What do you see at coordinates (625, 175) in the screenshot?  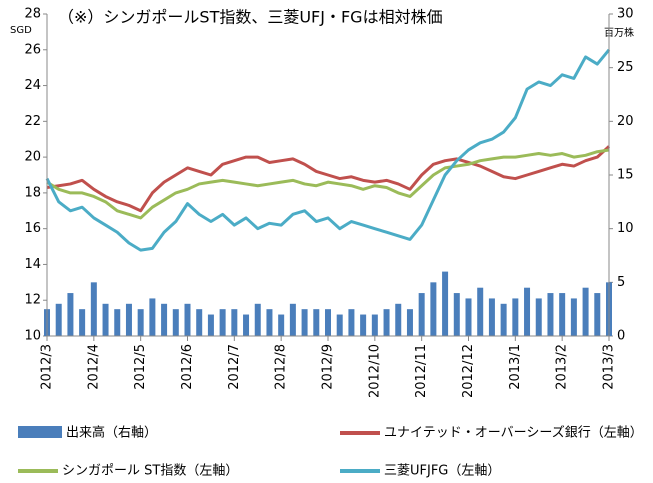 I see `y2-tick-label: 15` at bounding box center [625, 175].